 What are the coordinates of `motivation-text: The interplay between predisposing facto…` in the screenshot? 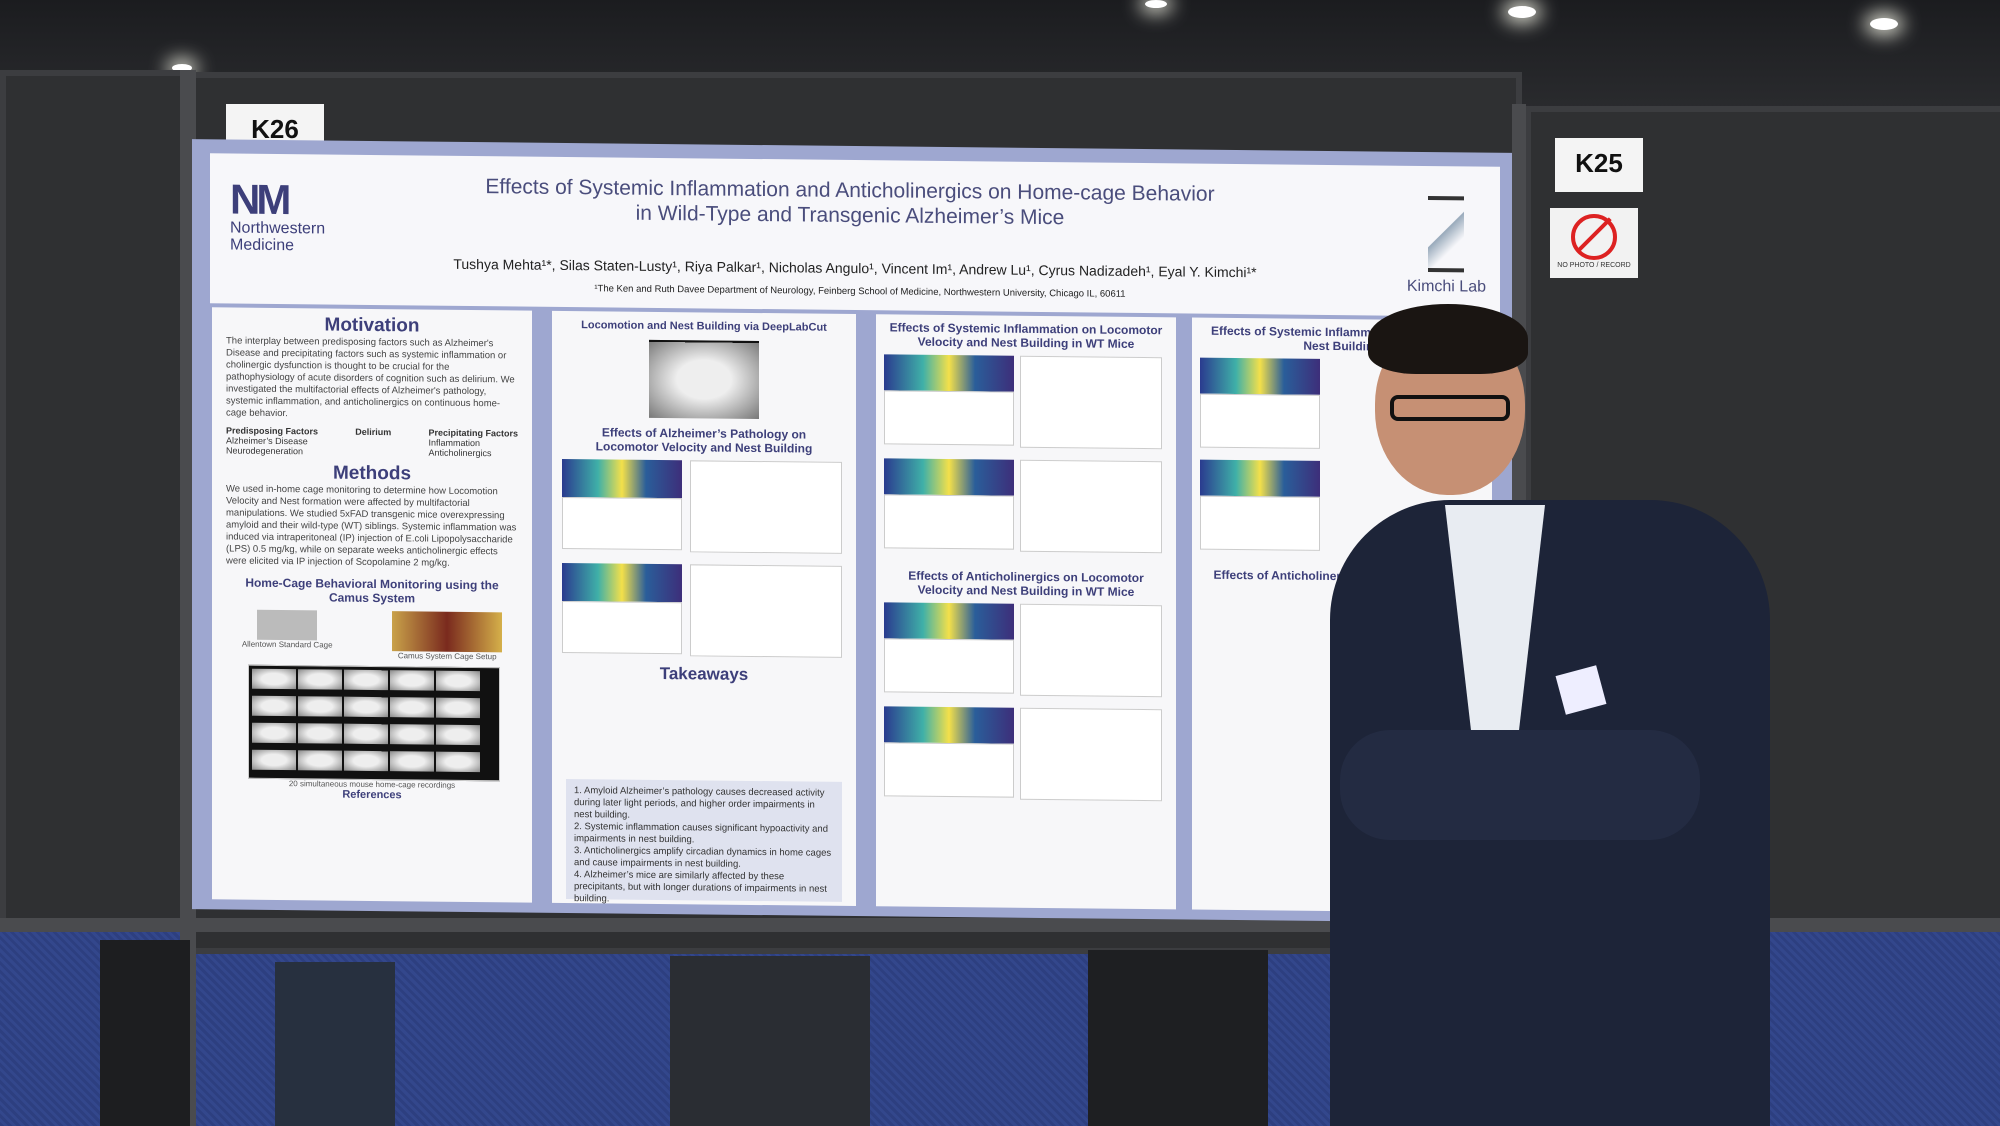 It's located at (370, 377).